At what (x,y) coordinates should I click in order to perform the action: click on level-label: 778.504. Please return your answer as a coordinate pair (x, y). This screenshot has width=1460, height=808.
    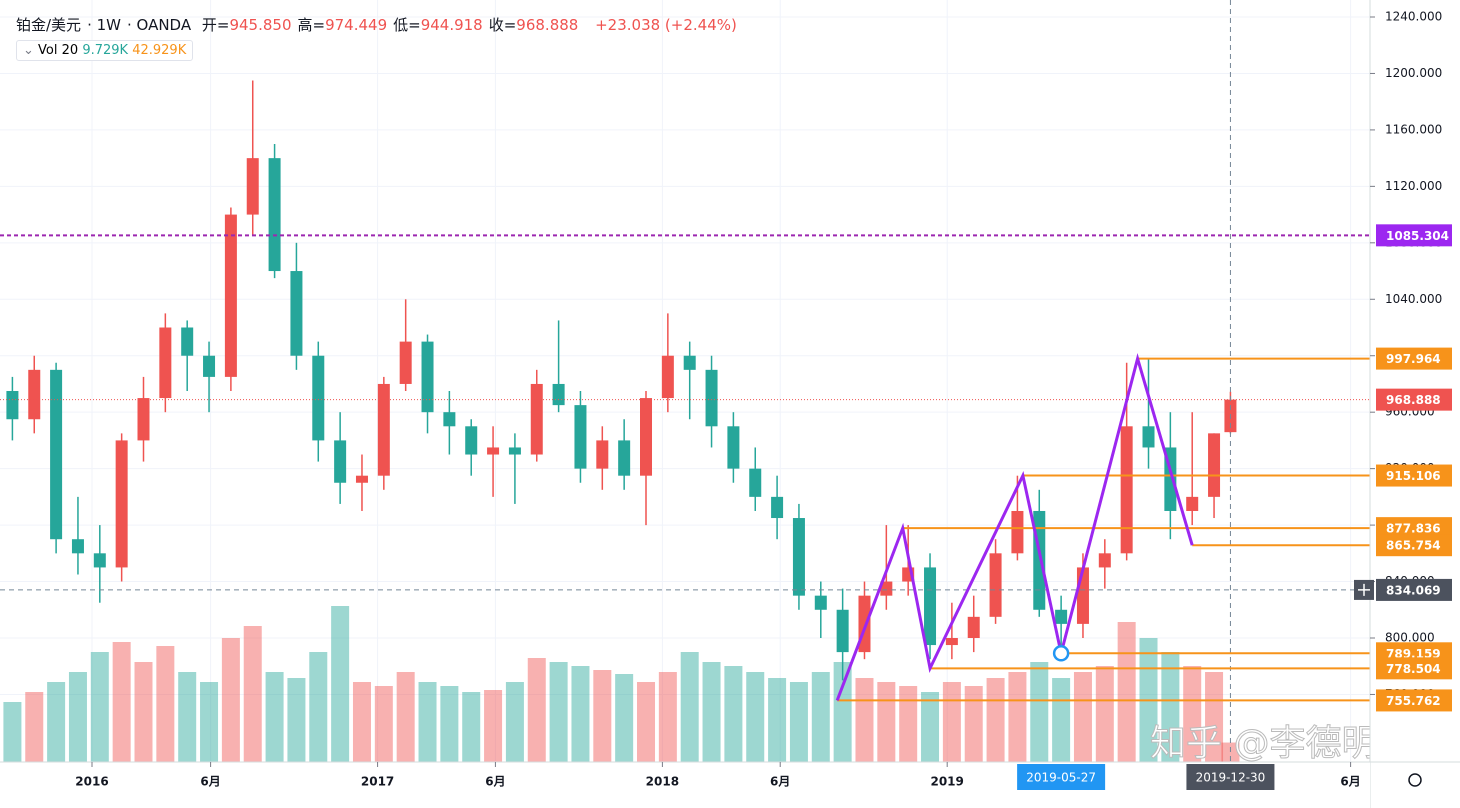
    Looking at the image, I should click on (1413, 669).